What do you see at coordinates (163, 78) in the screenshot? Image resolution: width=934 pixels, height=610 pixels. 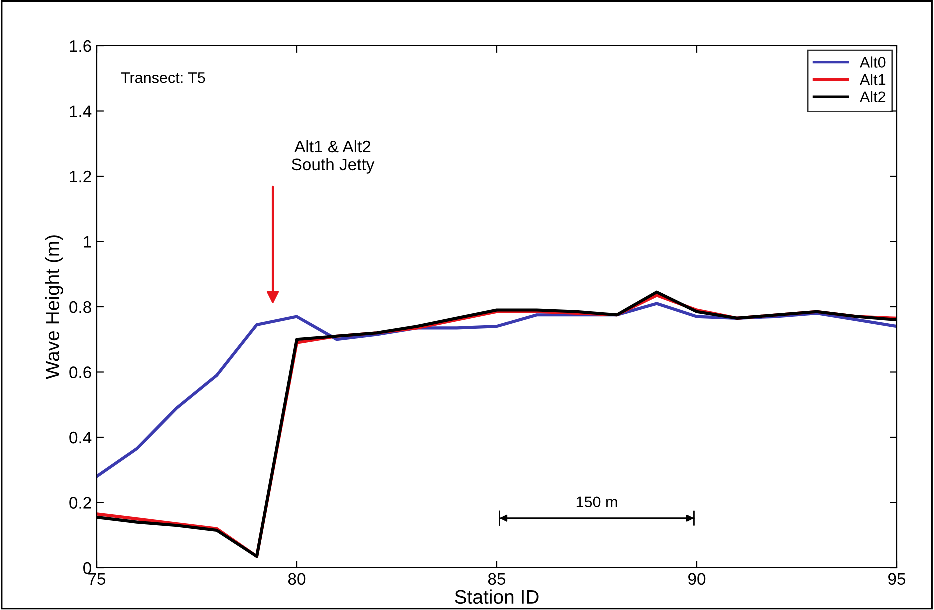 I see `annotation: Transect: T5` at bounding box center [163, 78].